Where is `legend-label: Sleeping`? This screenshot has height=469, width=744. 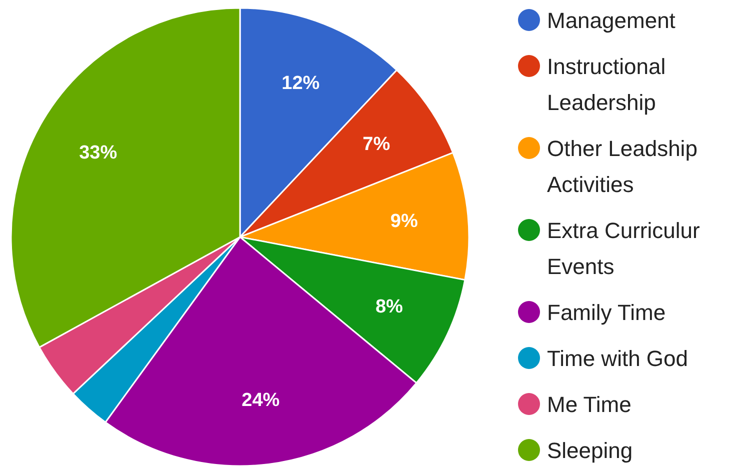
legend-label: Sleeping is located at coordinates (590, 450).